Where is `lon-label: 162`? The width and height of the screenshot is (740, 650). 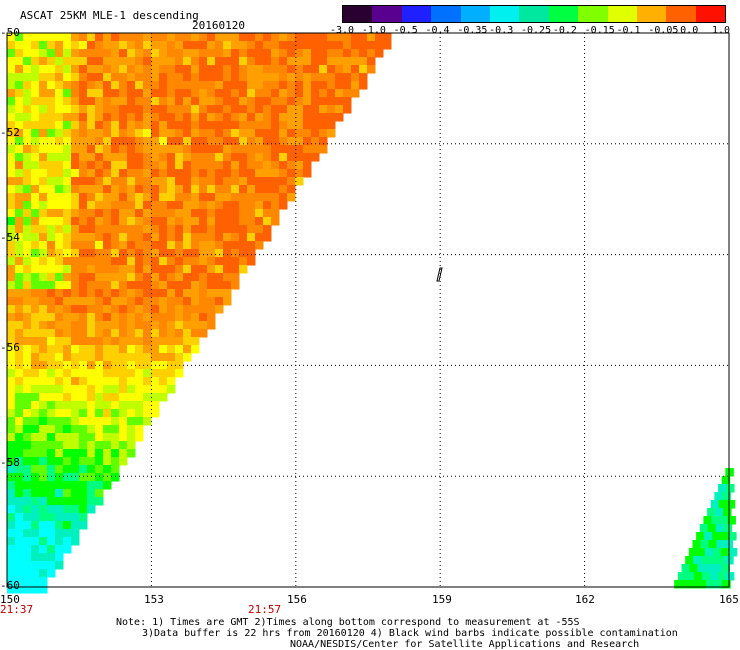 lon-label: 162 is located at coordinates (585, 599).